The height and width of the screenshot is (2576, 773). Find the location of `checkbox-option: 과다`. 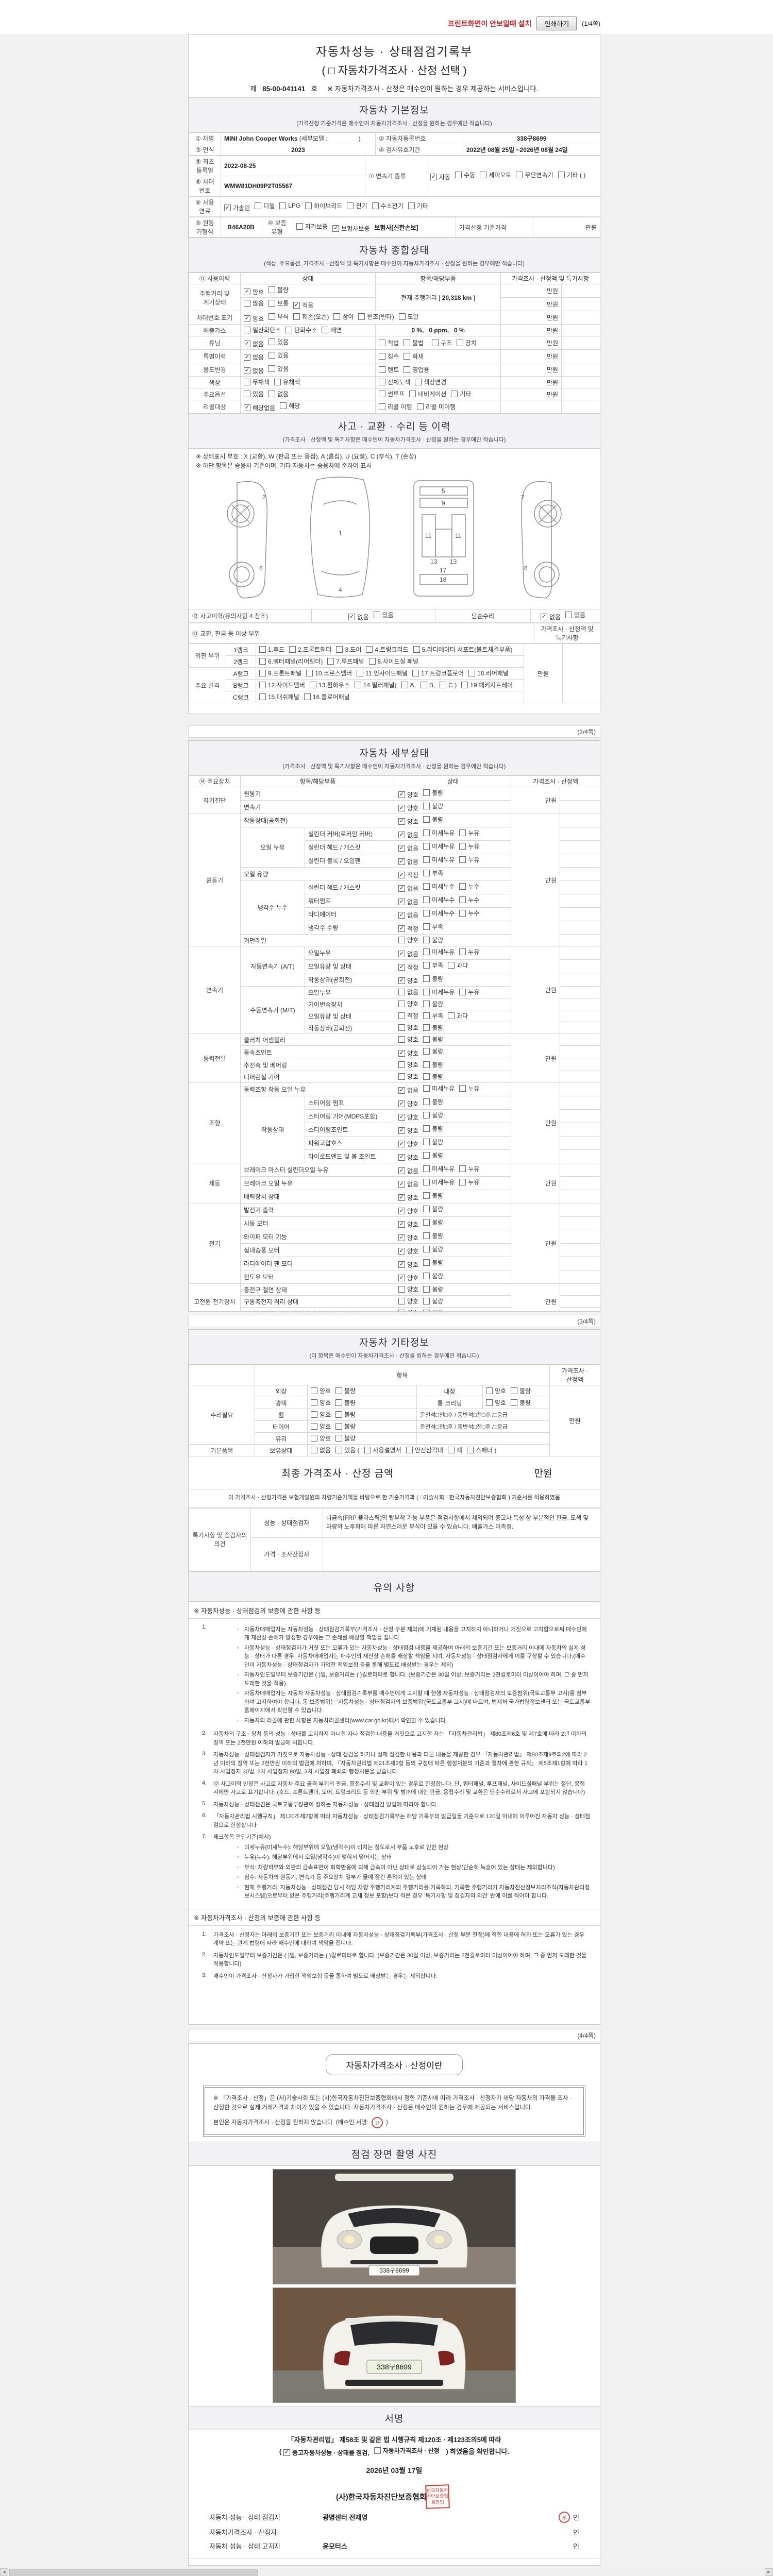

checkbox-option: 과다 is located at coordinates (458, 1015).